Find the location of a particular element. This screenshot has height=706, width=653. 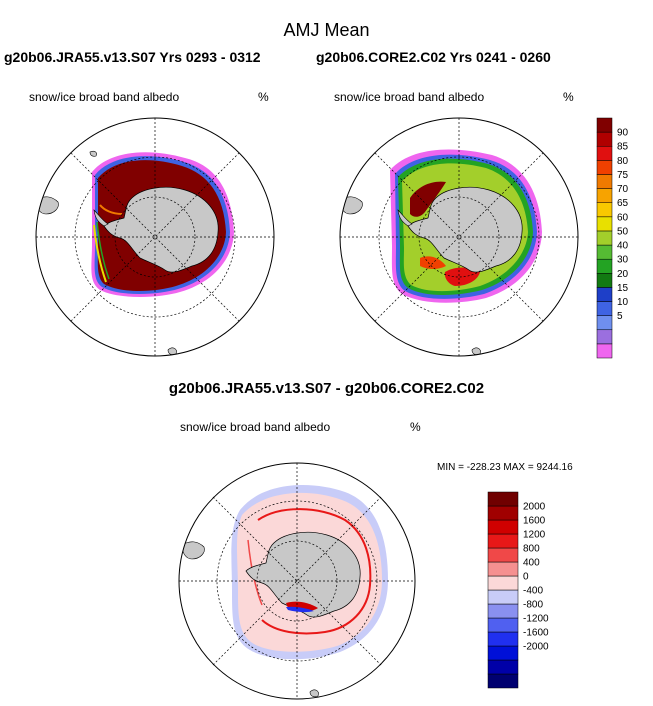

diff-colorbar-tick-label: -2000 is located at coordinates (536, 647).